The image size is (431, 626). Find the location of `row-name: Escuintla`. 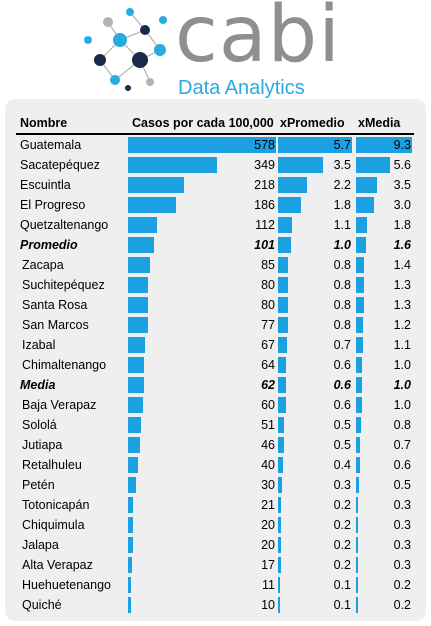

row-name: Escuintla is located at coordinates (45, 185).